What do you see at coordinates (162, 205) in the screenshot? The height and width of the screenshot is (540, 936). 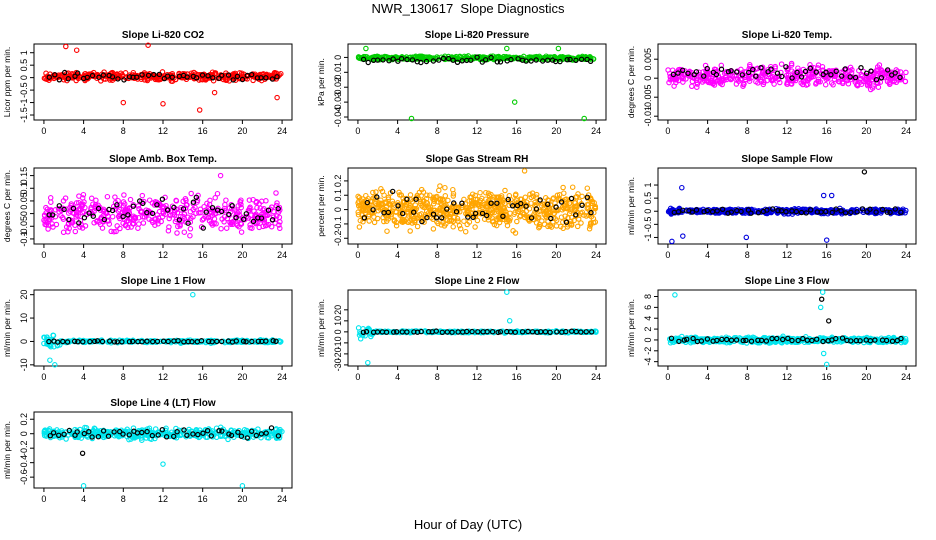 I see `series-points` at bounding box center [162, 205].